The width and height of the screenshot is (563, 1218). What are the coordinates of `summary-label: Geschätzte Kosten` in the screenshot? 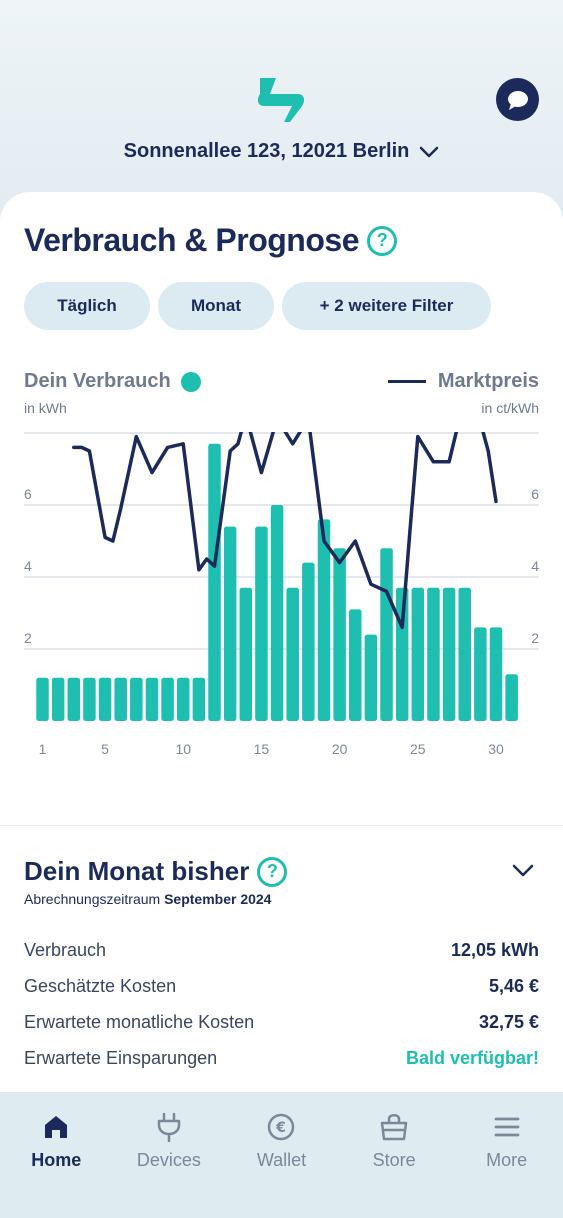 It's located at (100, 985).